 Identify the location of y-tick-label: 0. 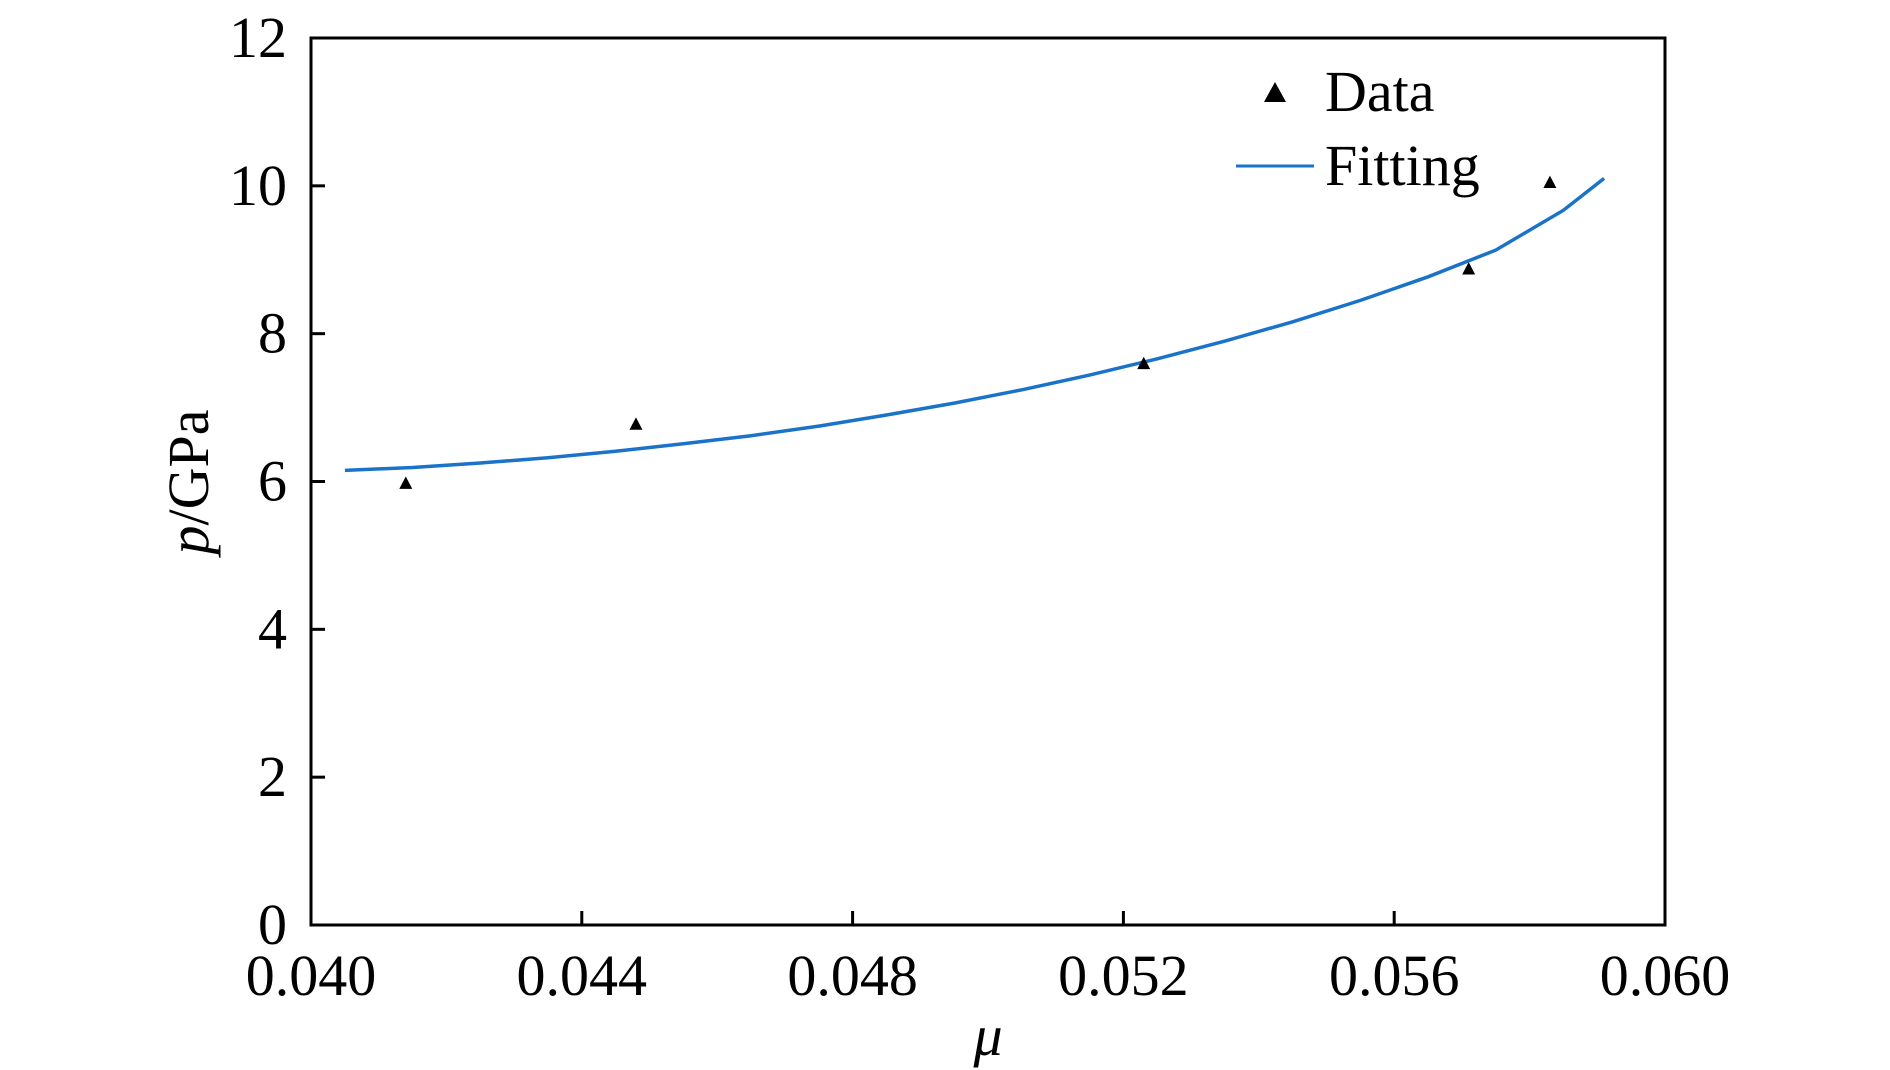
(272, 924).